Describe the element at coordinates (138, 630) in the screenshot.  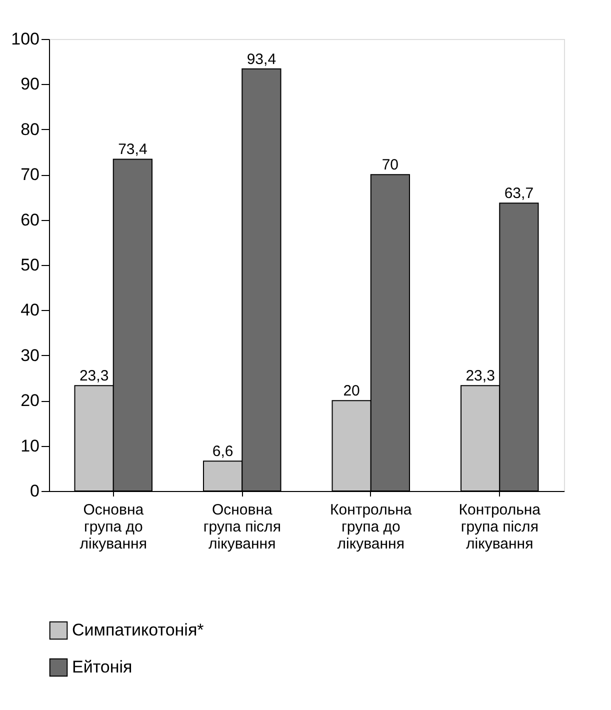
I see `legend-label: Симпатикотонія*` at that location.